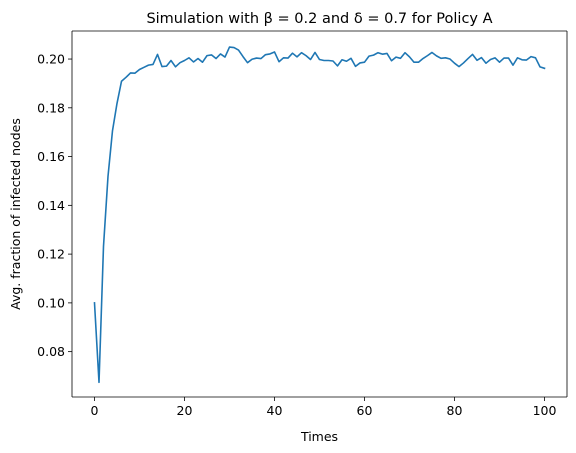 The image size is (576, 453). I want to click on x-tick-label: 80, so click(455, 410).